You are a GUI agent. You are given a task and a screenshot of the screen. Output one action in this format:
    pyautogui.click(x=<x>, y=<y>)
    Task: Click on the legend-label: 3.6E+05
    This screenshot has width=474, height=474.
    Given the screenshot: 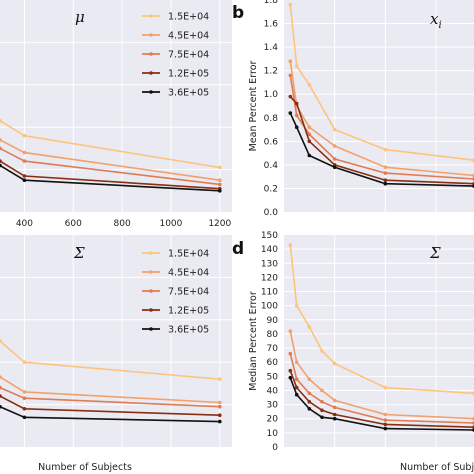 What is the action you would take?
    pyautogui.click(x=188, y=330)
    